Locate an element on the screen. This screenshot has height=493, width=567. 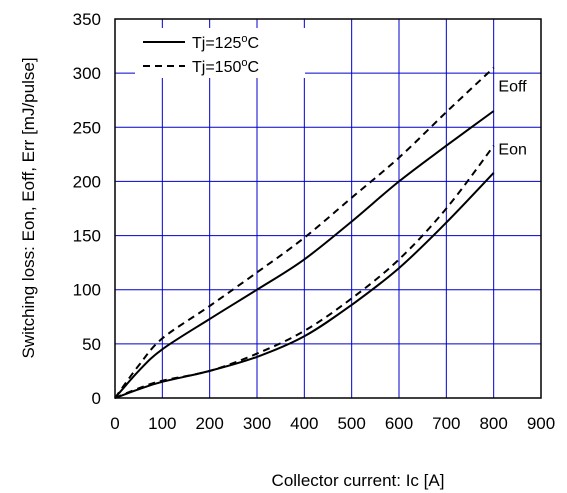
x-tick-label: 100 is located at coordinates (162, 423).